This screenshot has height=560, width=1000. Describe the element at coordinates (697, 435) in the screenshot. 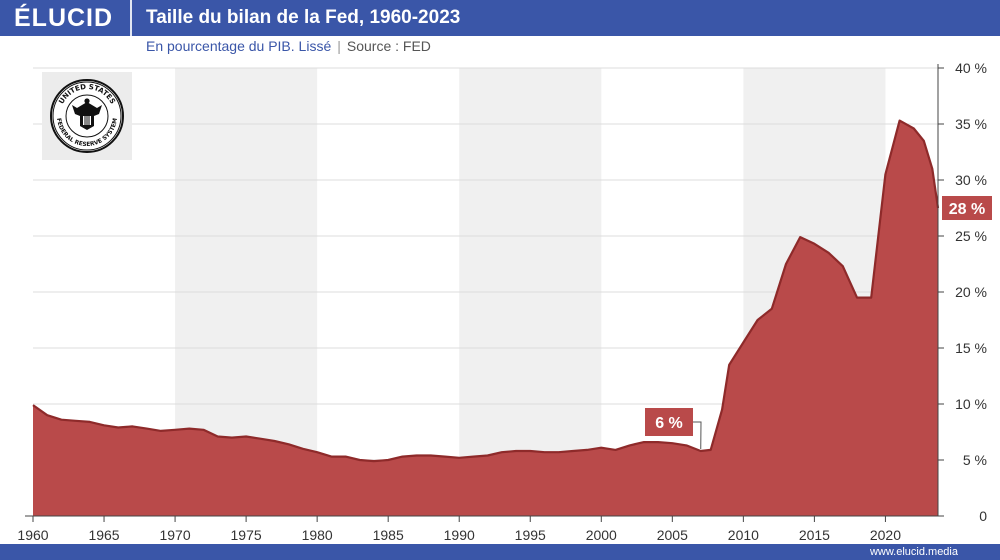

I see `annotation-leader` at that location.